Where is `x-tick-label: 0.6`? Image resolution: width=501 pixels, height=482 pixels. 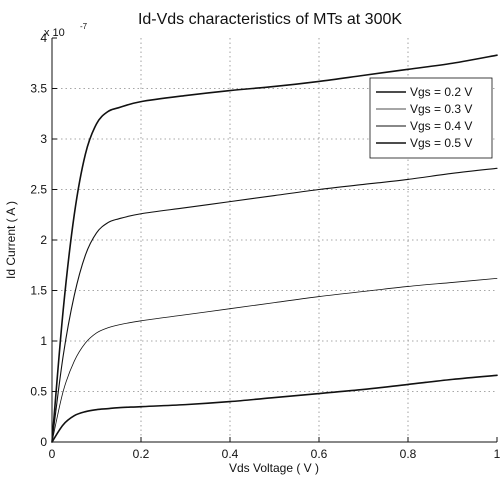 x-tick-label: 0.6 is located at coordinates (319, 454).